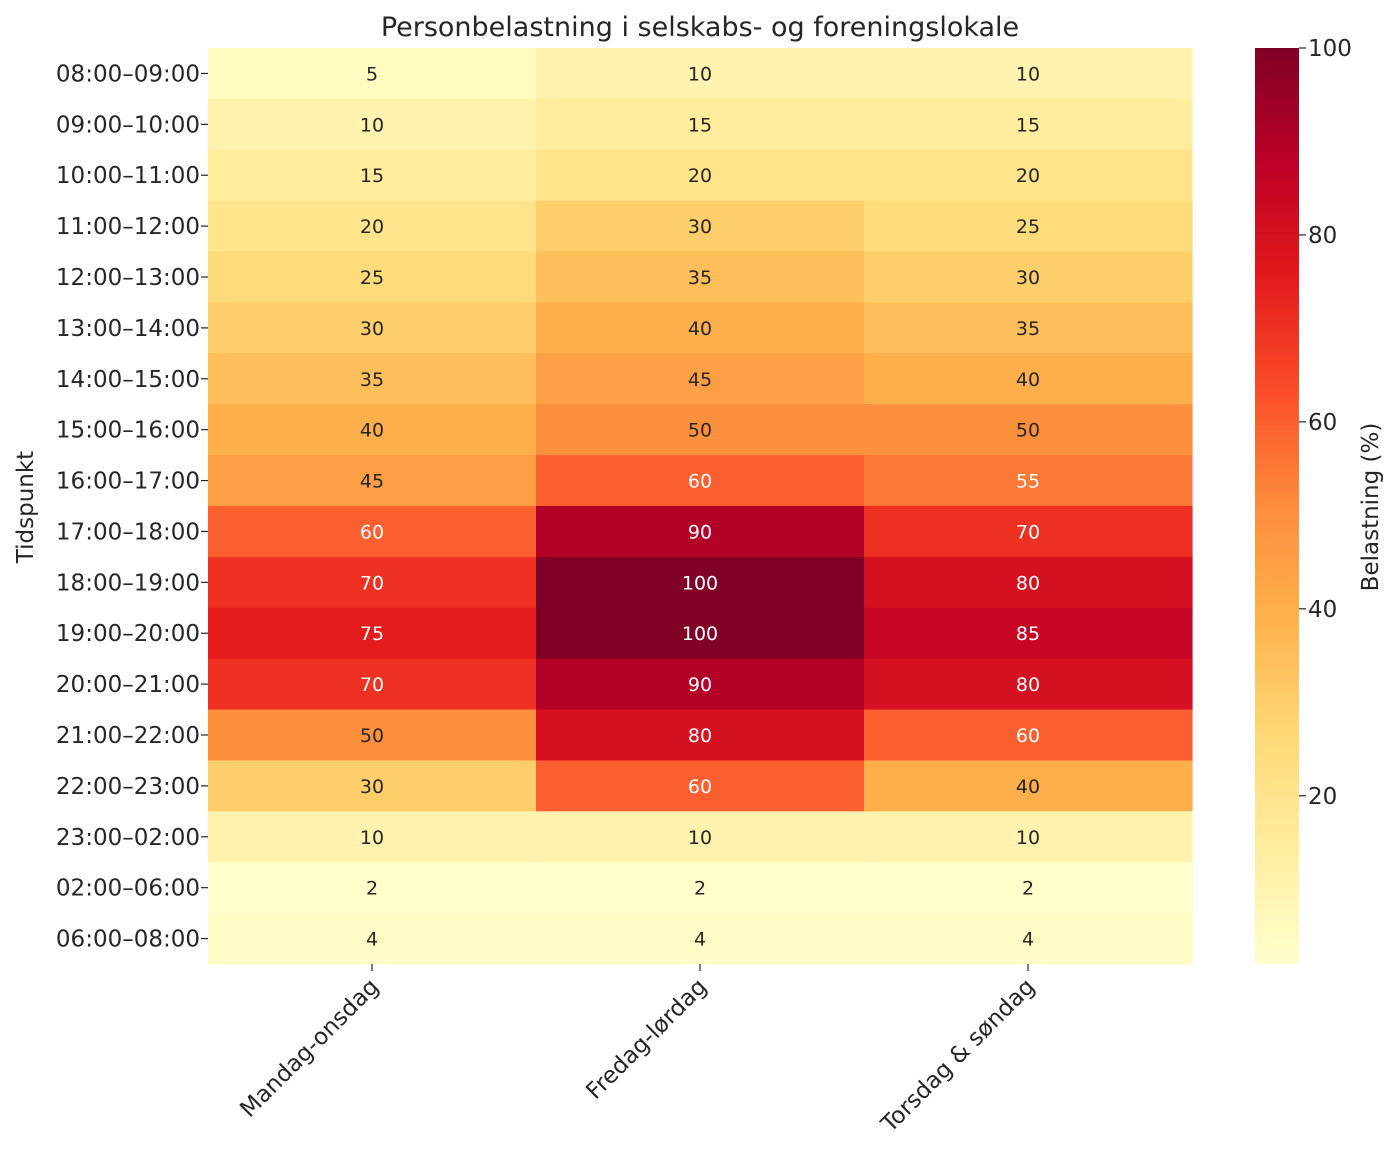 The image size is (1400, 1159). Describe the element at coordinates (128, 838) in the screenshot. I see `y-tick-label: 23:00–02:00` at that location.